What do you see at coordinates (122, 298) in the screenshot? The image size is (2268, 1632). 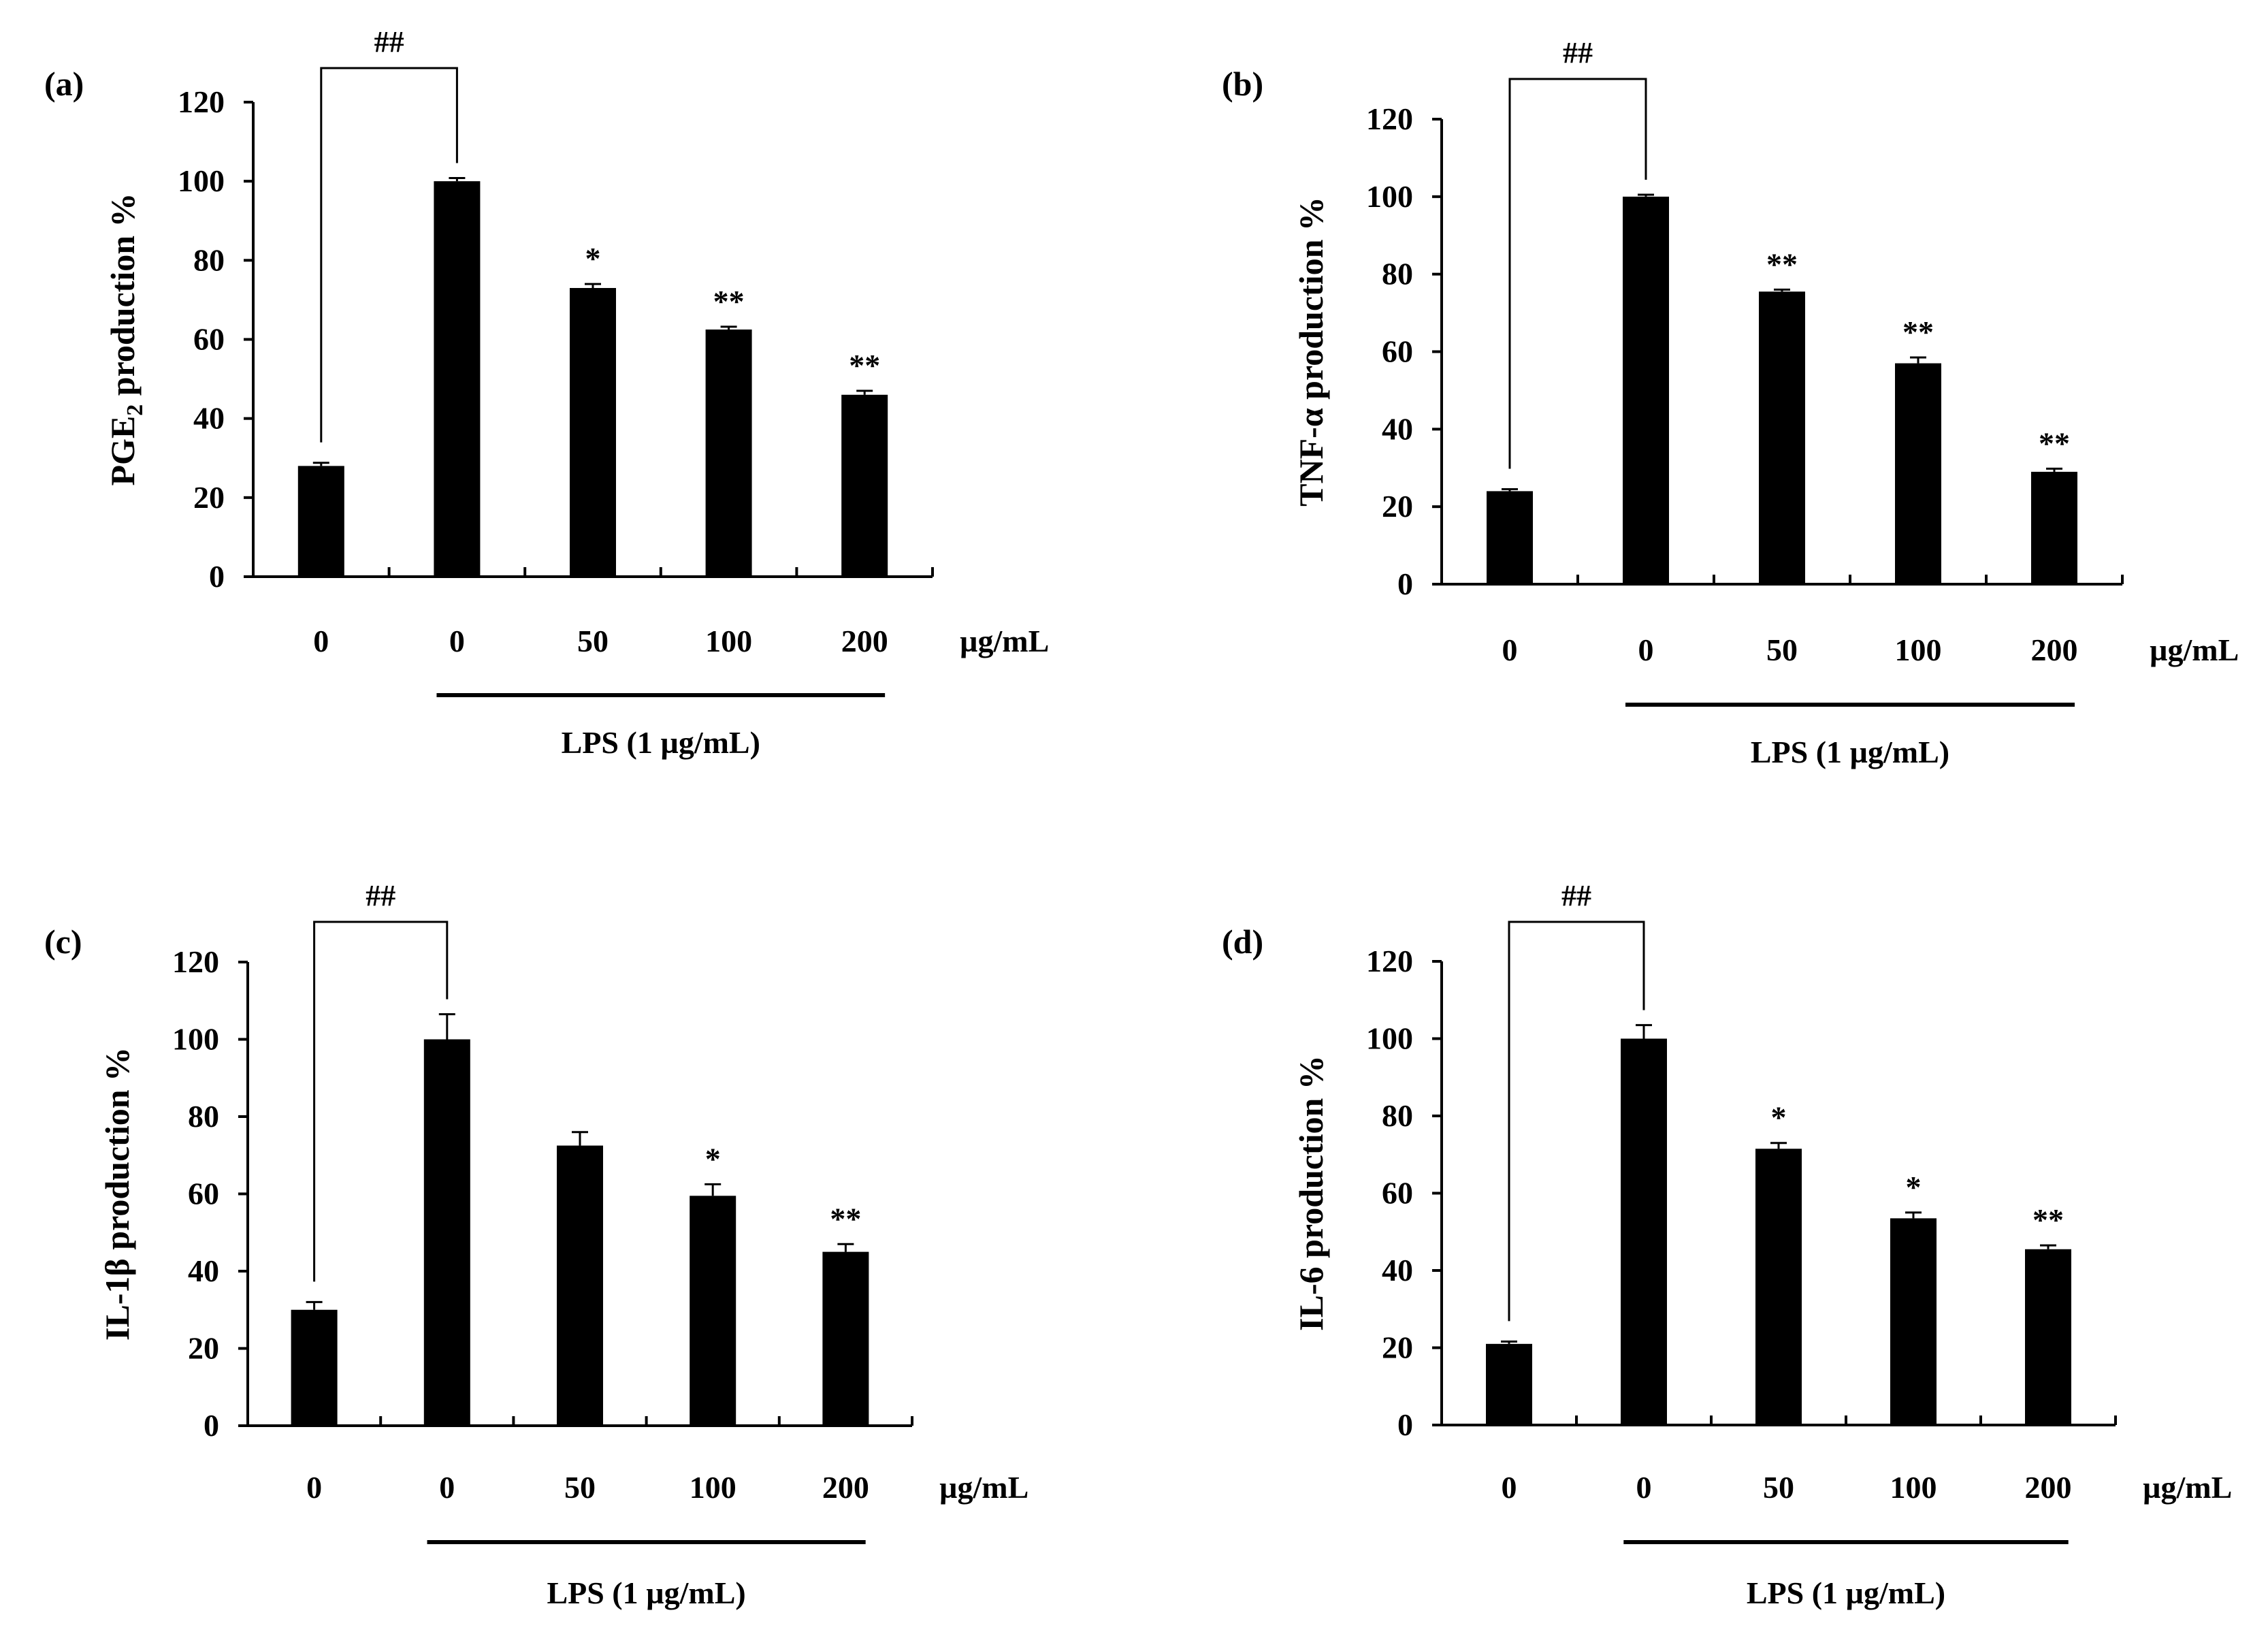 I see `y-axis-title-rest: production %` at bounding box center [122, 298].